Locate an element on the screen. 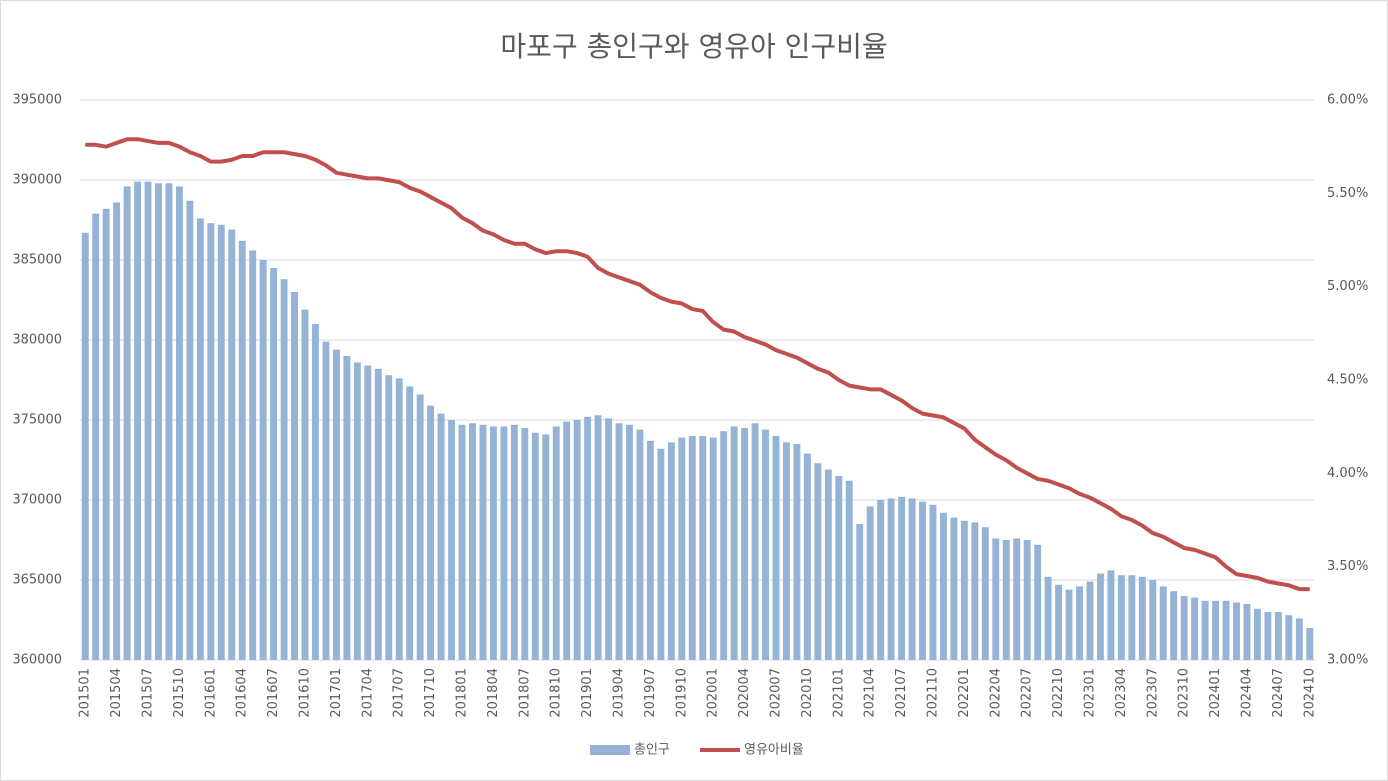 The width and height of the screenshot is (1388, 781). x-tick-label: 201610 is located at coordinates (305, 693).